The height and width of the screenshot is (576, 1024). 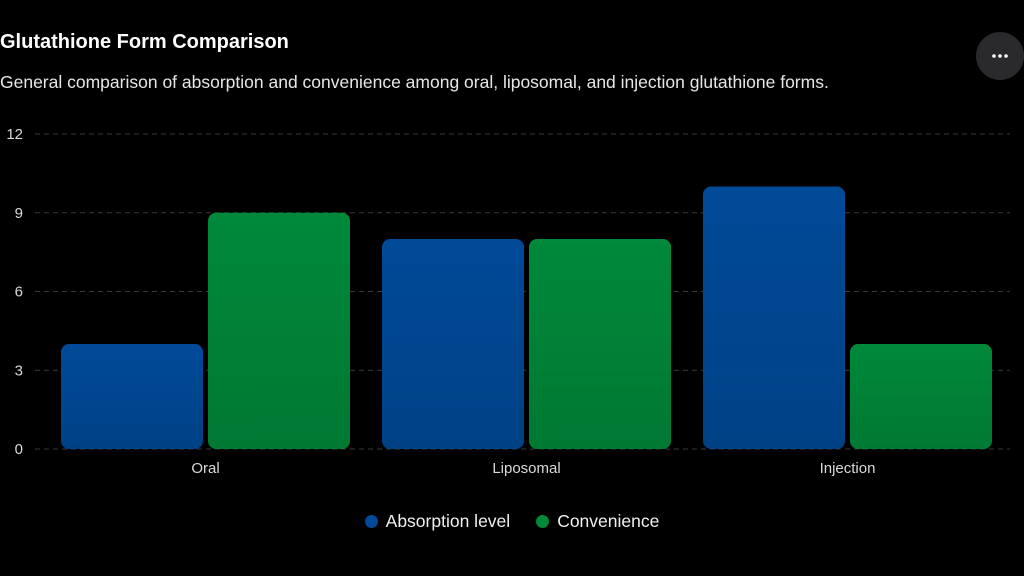 What do you see at coordinates (526, 468) in the screenshot?
I see `x-tick-label: Liposomal` at bounding box center [526, 468].